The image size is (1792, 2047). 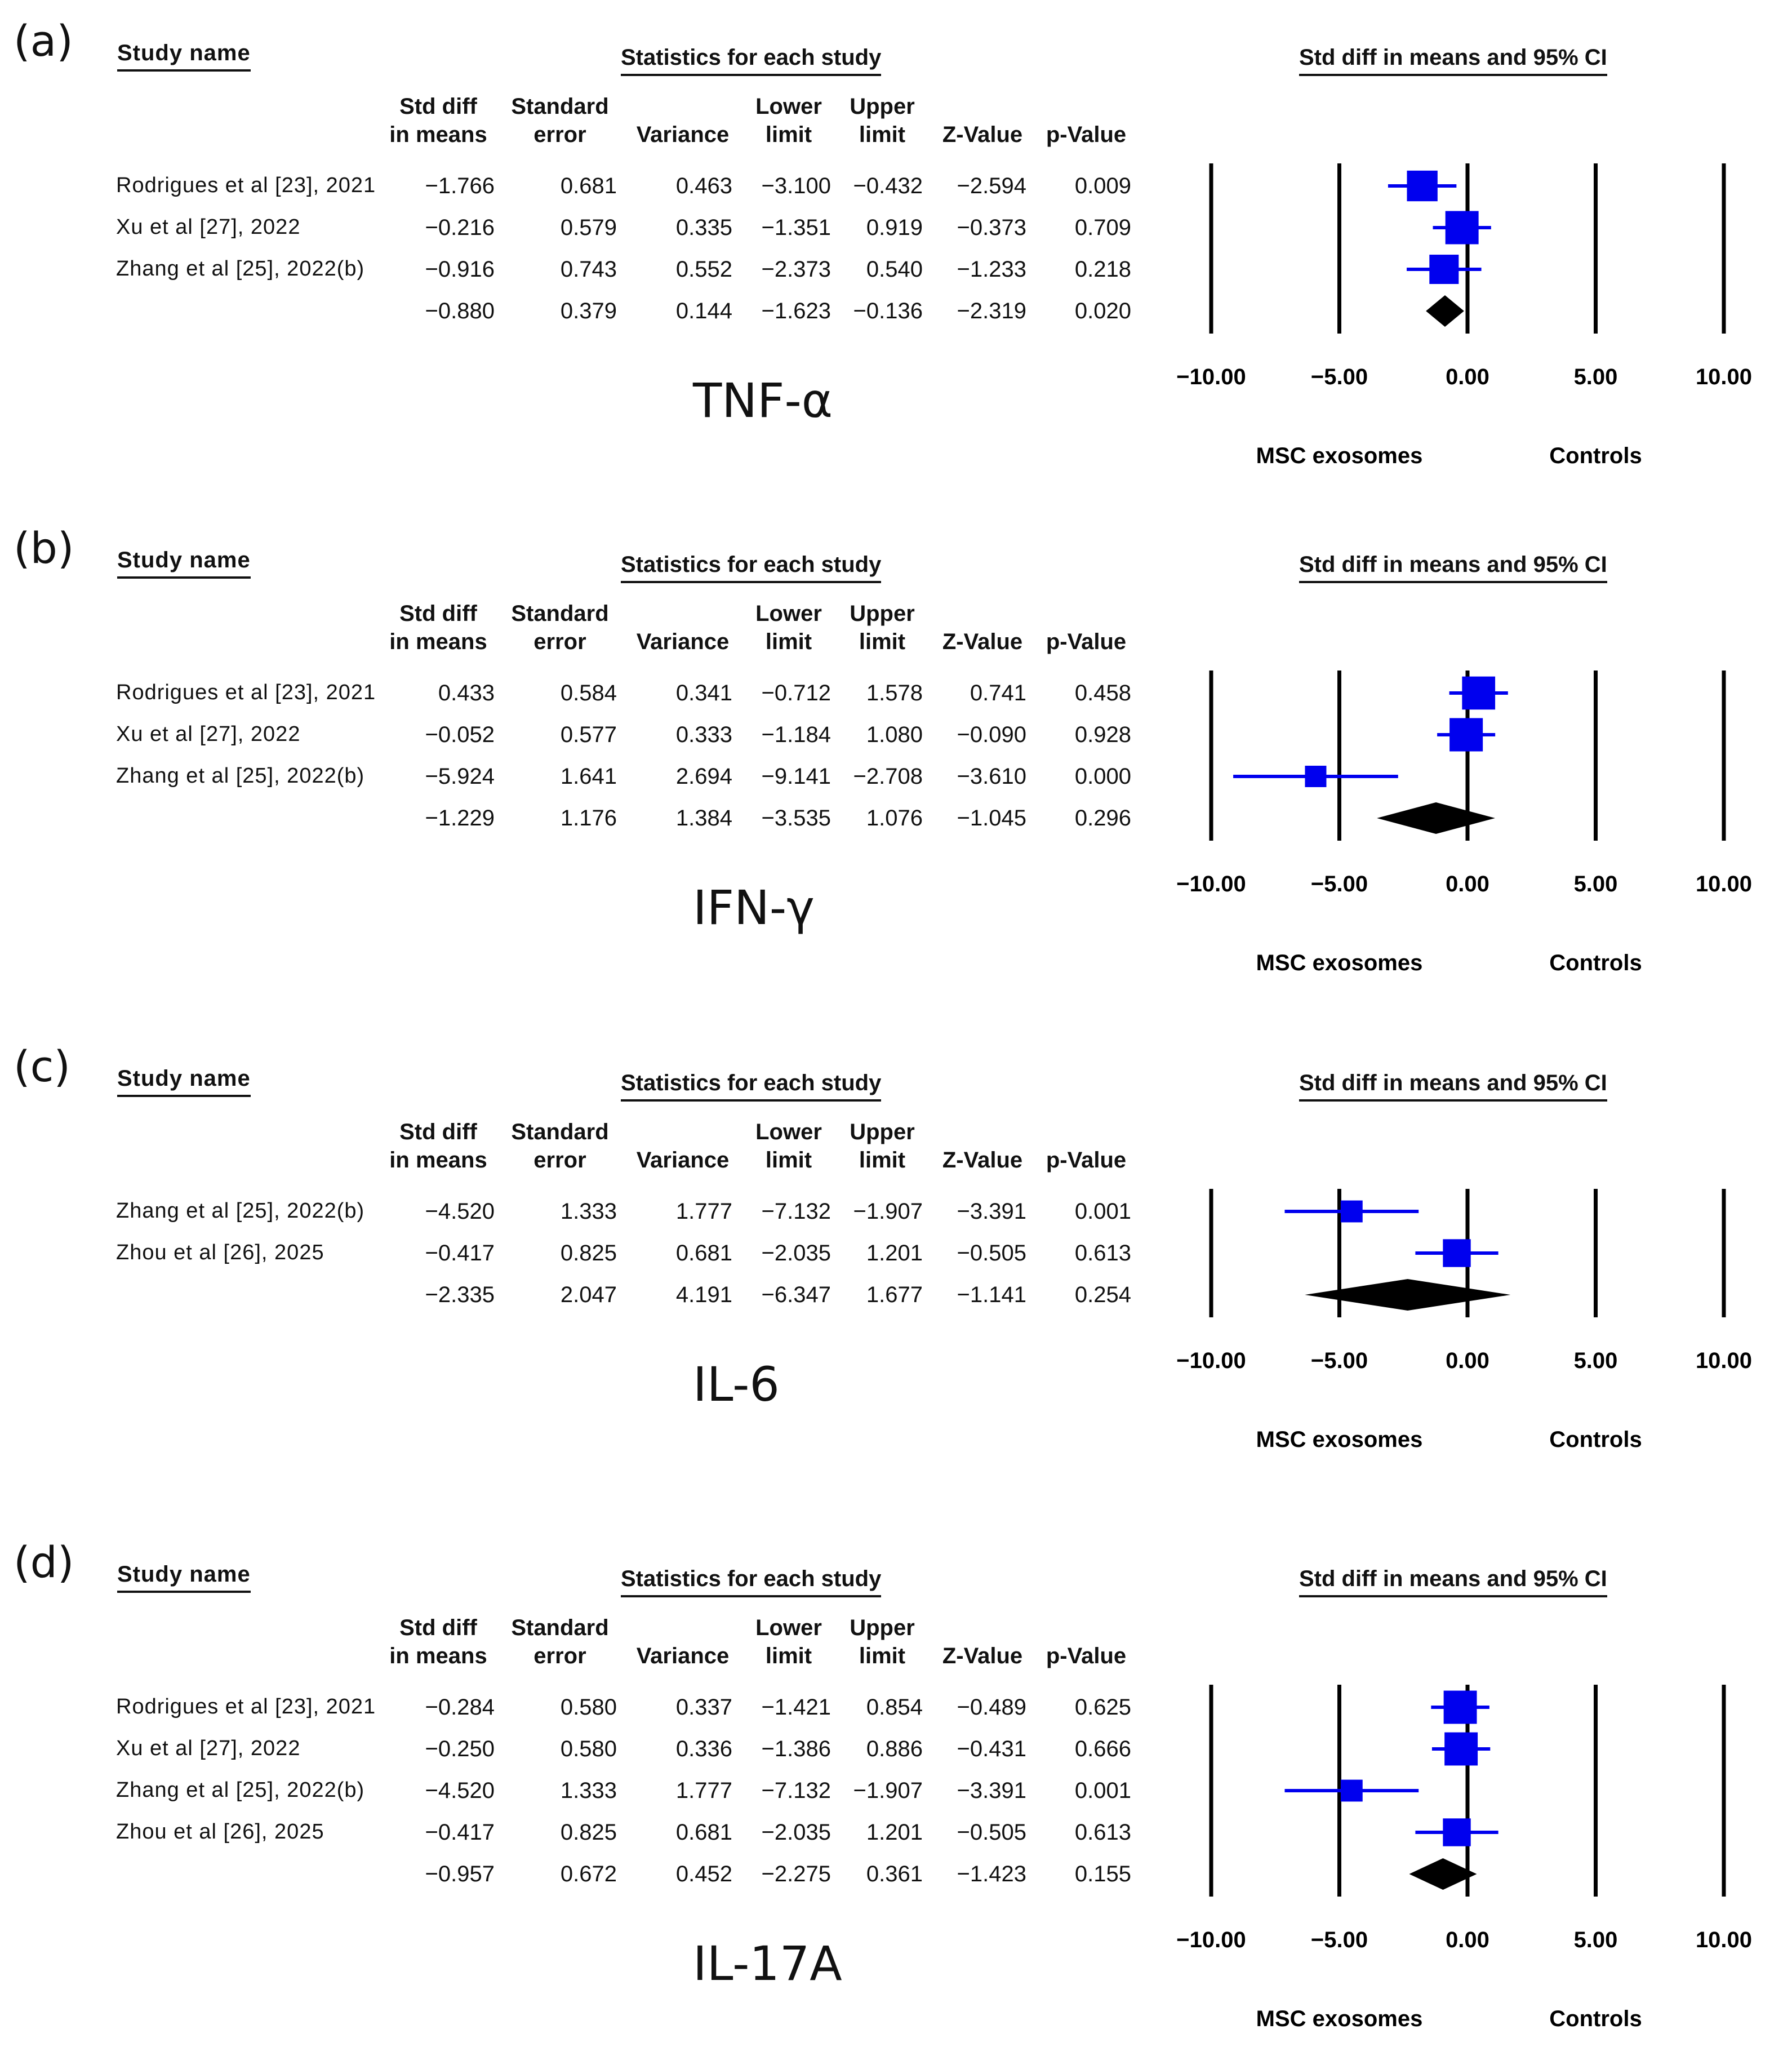 What do you see at coordinates (796, 227) in the screenshot?
I see `stat-value: −1.351` at bounding box center [796, 227].